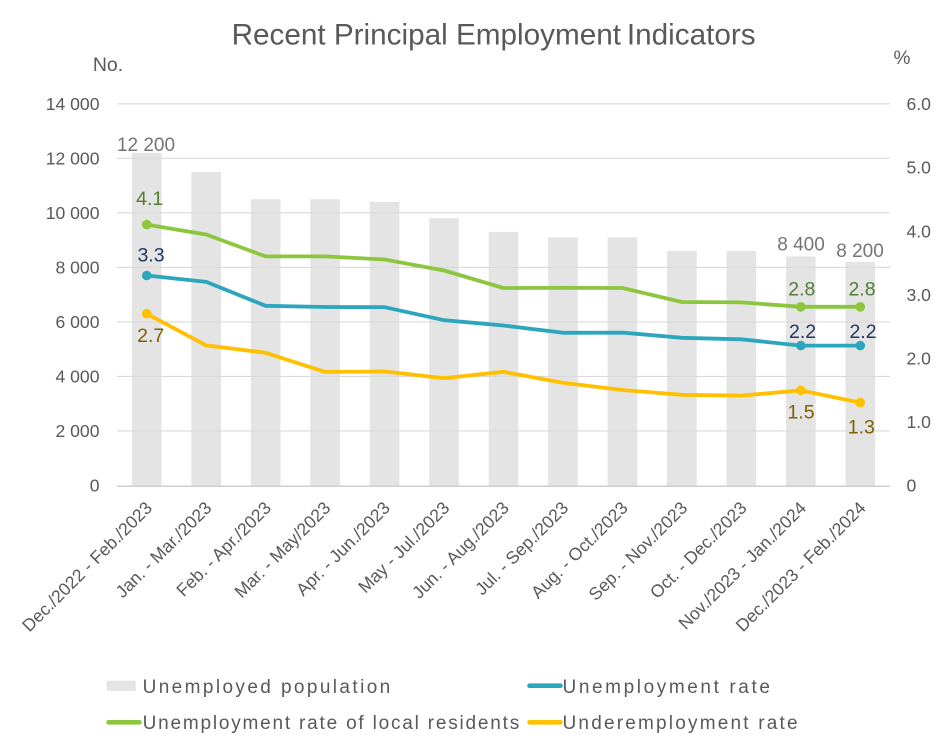 The height and width of the screenshot is (749, 945). I want to click on svg-text: 8 400, so click(801, 245).